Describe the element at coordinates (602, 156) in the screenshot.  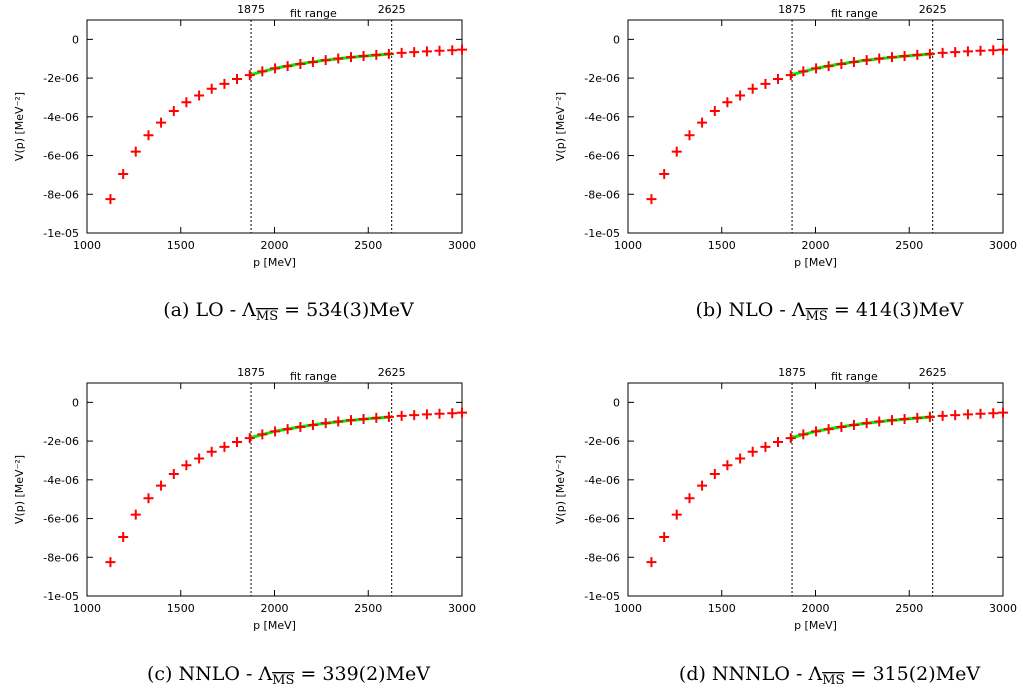
I see `y-tick-label: -6e-06` at that location.